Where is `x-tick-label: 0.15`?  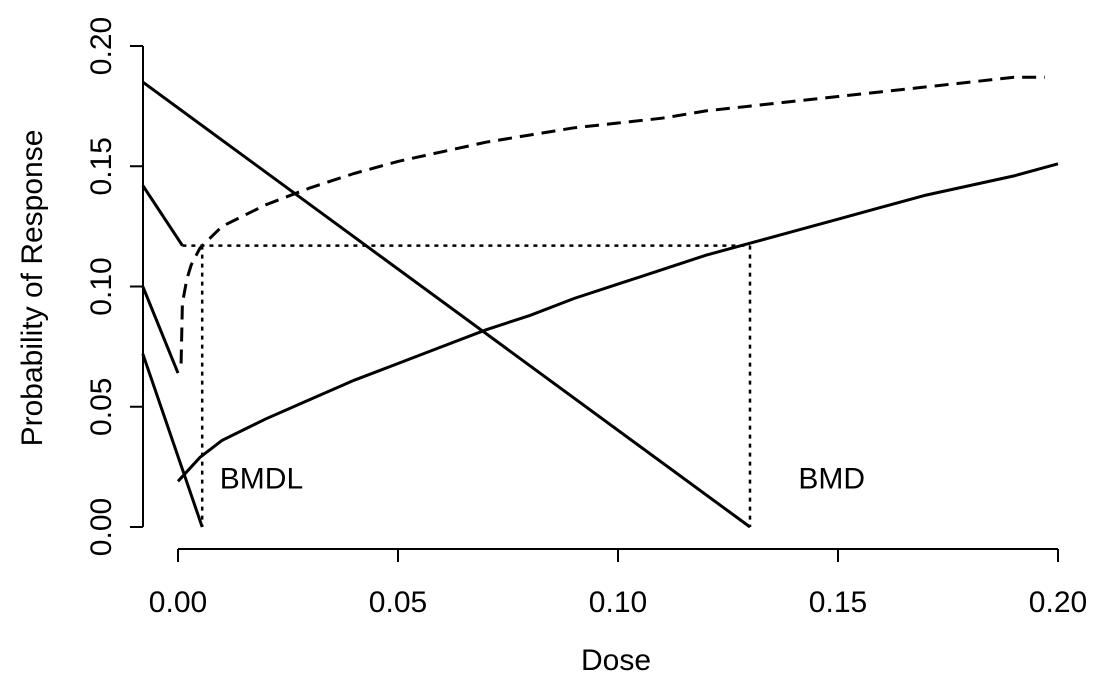 x-tick-label: 0.15 is located at coordinates (838, 602).